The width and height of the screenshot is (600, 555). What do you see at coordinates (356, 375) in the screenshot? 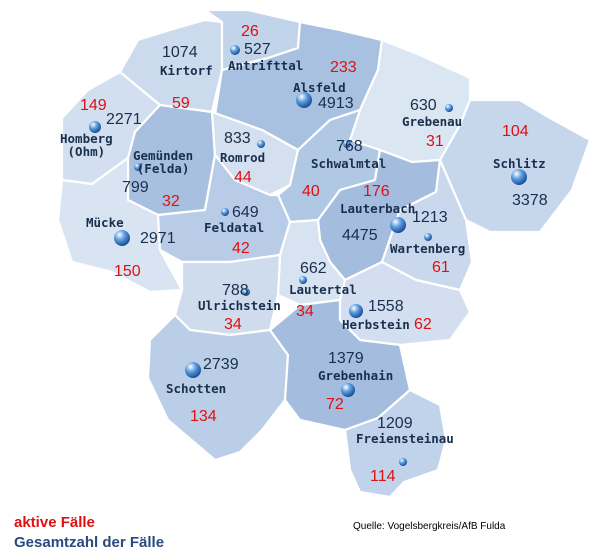
I see `municipality-name-grebenhain: Grebenhain` at bounding box center [356, 375].